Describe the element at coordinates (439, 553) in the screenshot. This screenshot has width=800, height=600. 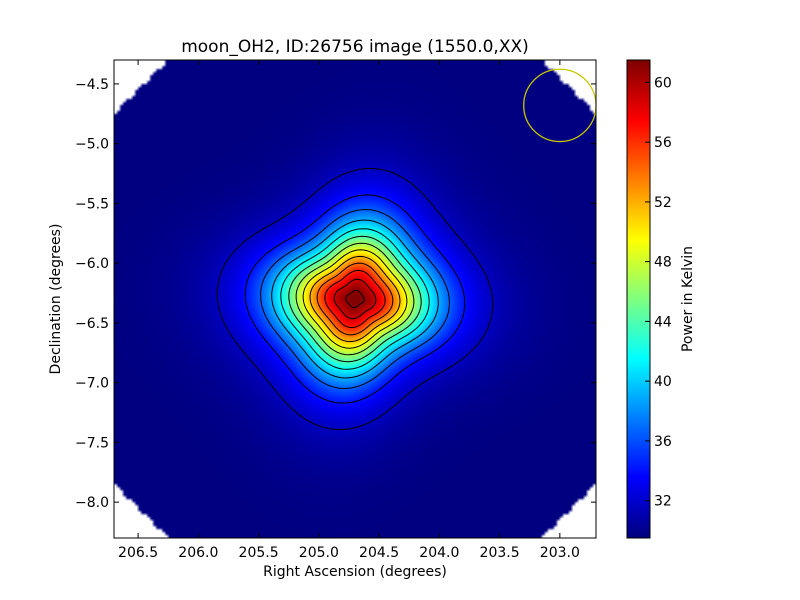
I see `x-tick-label: 204.0` at that location.